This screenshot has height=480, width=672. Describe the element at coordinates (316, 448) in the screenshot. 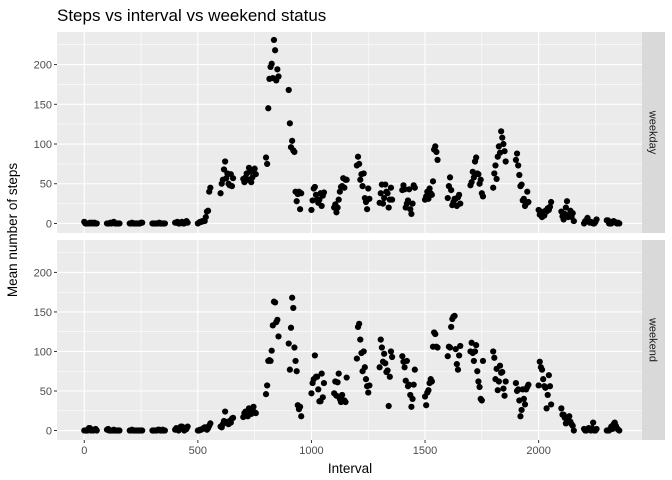

I see `x-axis: 0 500 1000 1500 2000` at that location.